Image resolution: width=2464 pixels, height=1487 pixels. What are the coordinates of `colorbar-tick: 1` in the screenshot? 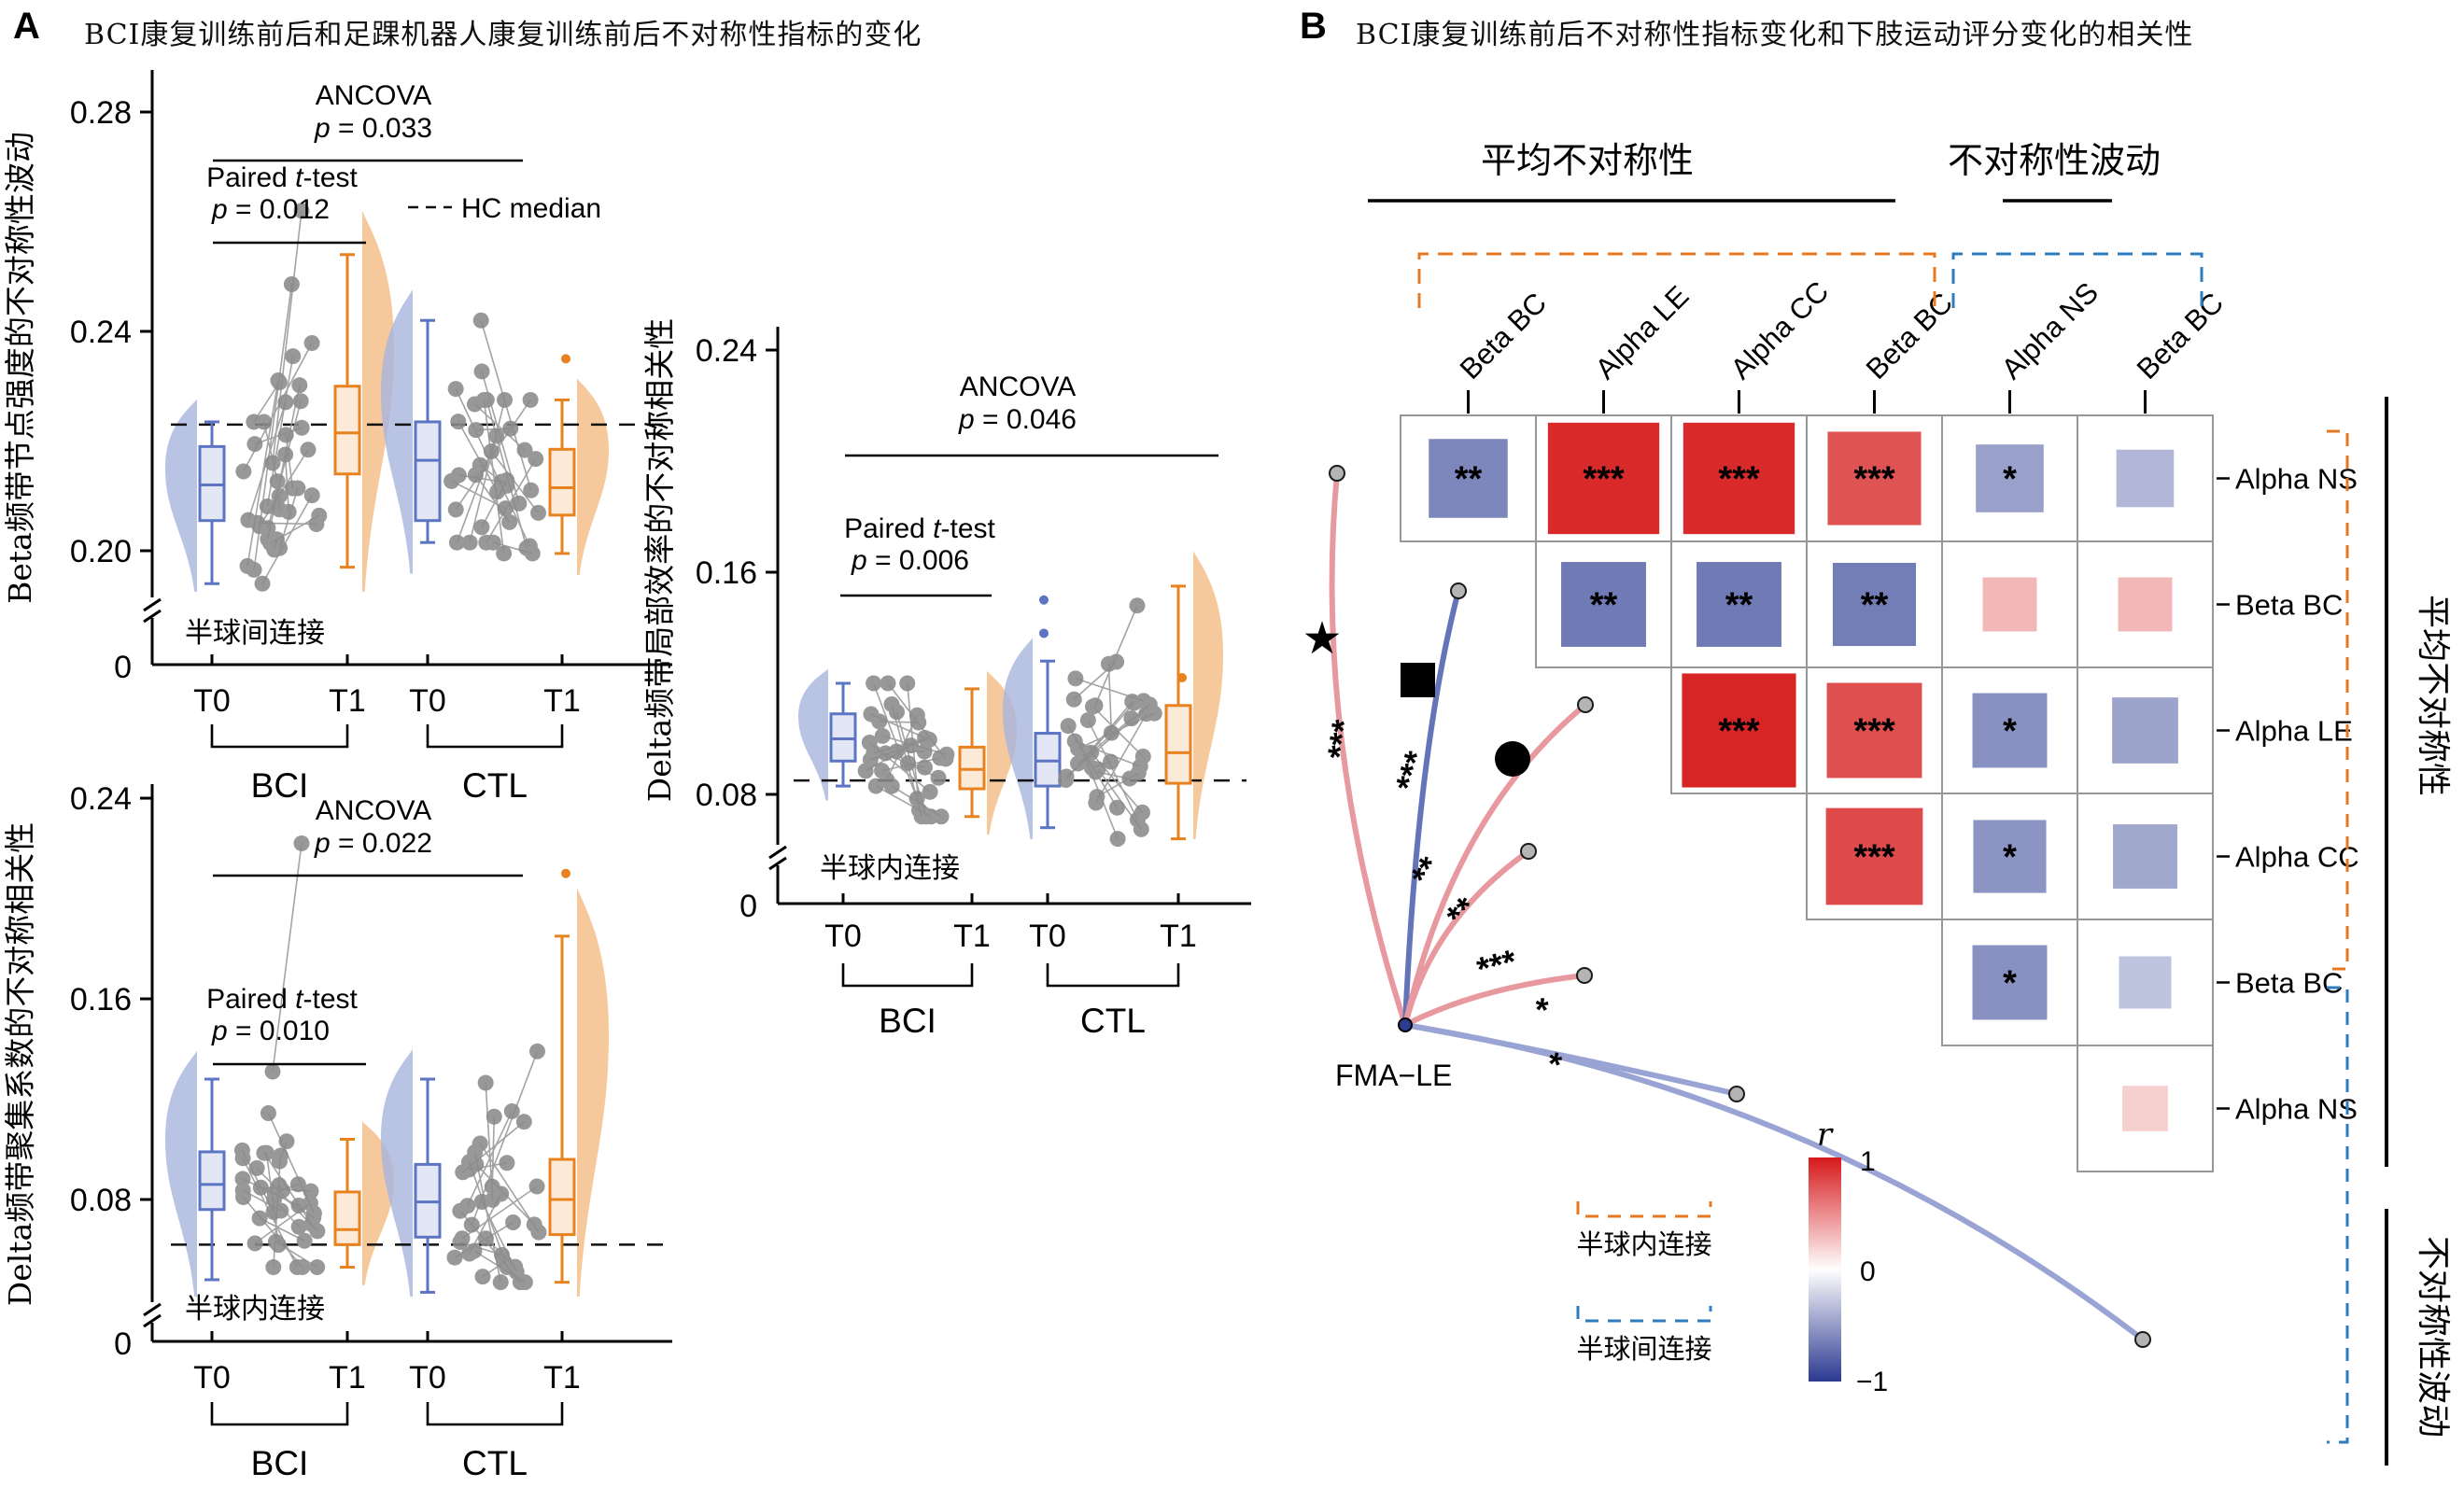 It's located at (1868, 1161).